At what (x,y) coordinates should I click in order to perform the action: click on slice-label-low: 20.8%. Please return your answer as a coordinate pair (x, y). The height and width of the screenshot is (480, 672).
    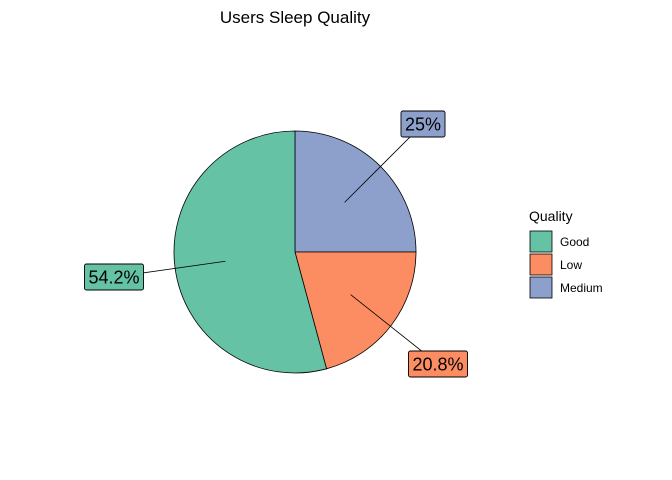
    Looking at the image, I should click on (438, 364).